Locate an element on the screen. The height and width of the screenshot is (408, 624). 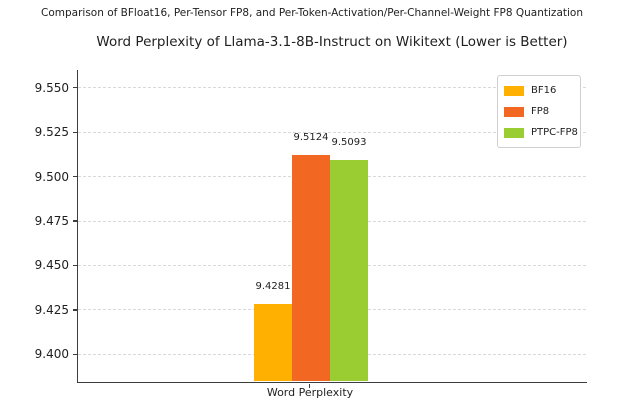
legend-item-ptpc-fp8: PTPC-FP8 is located at coordinates (541, 132).